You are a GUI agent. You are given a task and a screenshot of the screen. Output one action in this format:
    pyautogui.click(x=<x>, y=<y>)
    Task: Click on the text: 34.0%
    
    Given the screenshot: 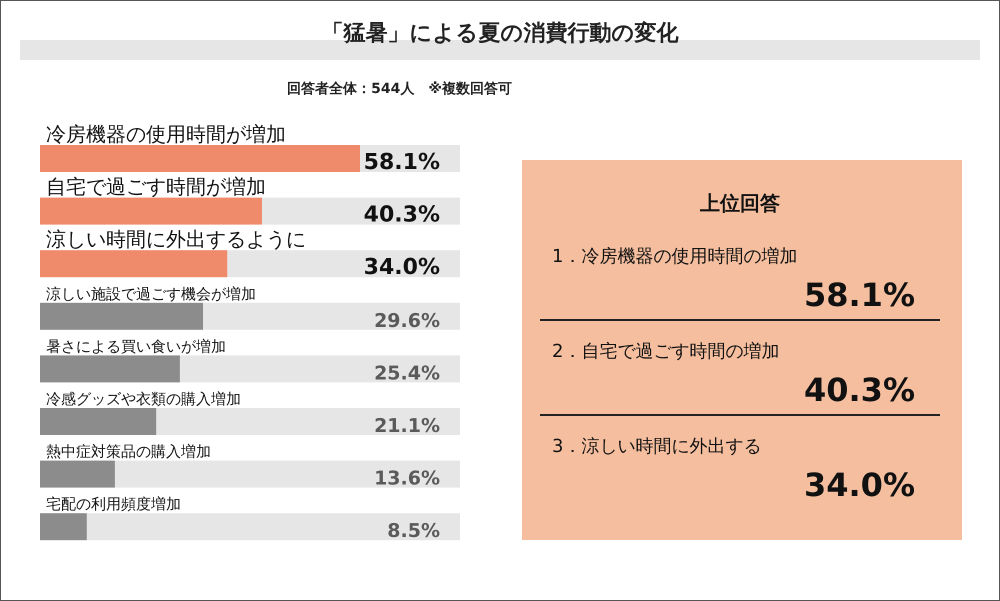 What is the action you would take?
    pyautogui.click(x=859, y=485)
    